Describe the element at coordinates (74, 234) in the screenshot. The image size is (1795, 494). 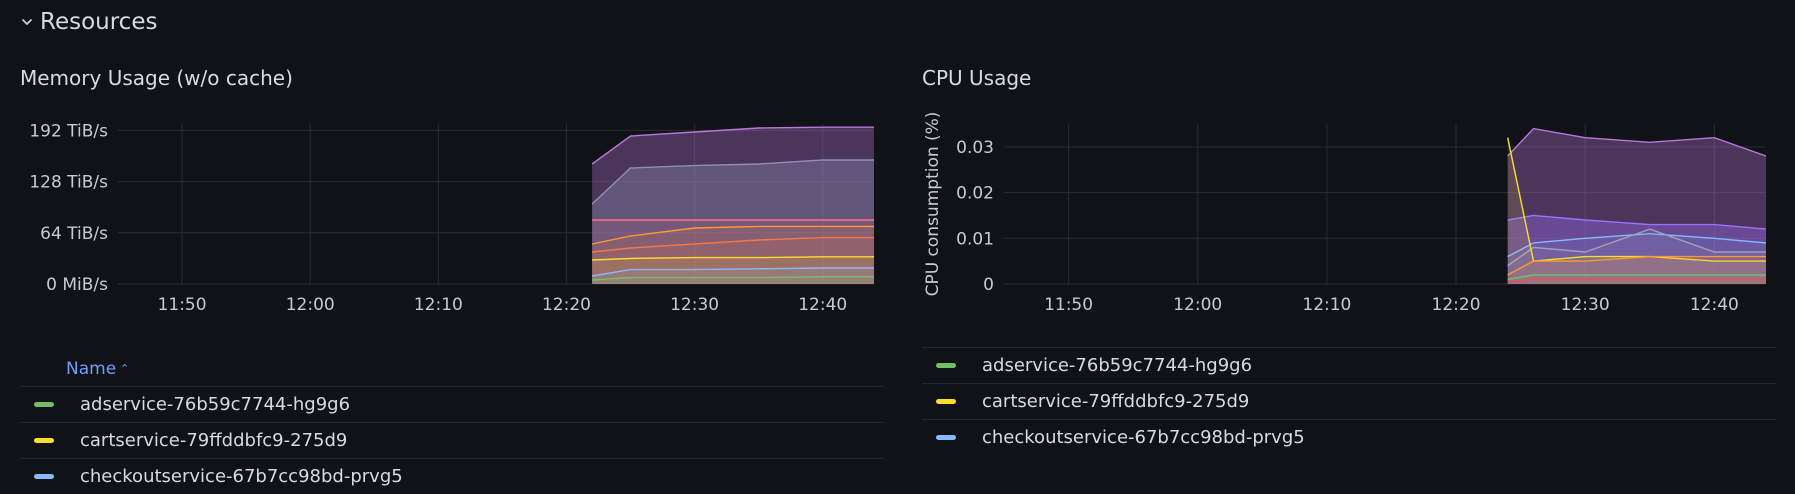
I see `y-tick-label: 64 TiB/s` at that location.